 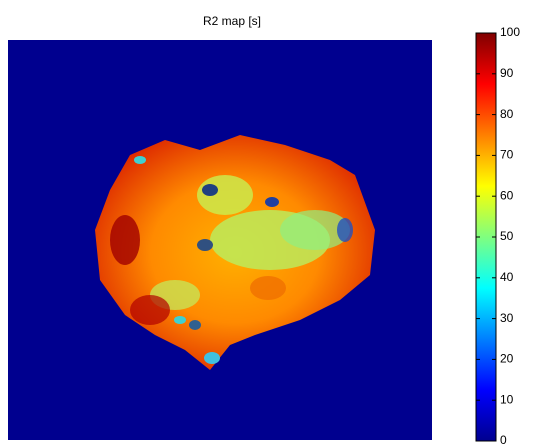 I want to click on y-tick-label: 40, so click(x=507, y=277).